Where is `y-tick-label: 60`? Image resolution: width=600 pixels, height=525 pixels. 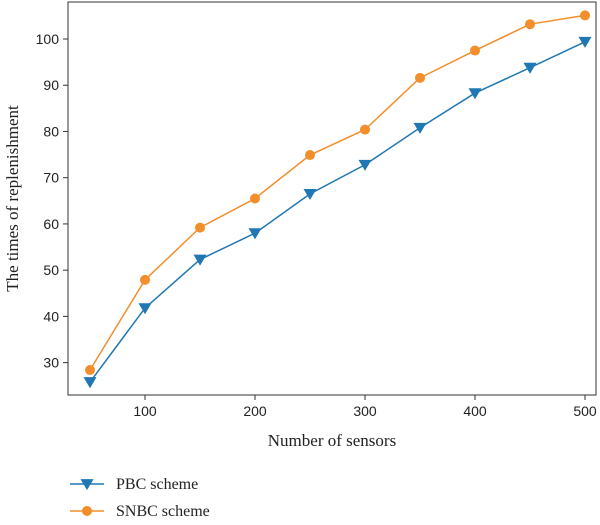 y-tick-label: 60 is located at coordinates (51, 224).